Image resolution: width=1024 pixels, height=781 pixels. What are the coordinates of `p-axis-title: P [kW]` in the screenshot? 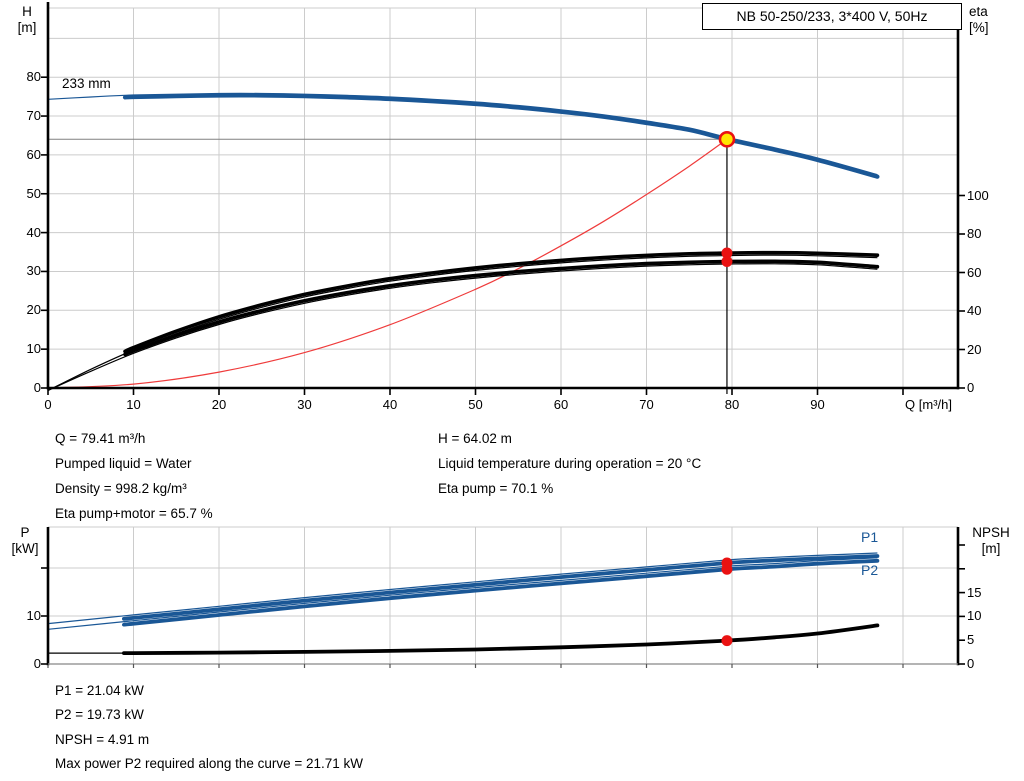 It's located at (25, 541).